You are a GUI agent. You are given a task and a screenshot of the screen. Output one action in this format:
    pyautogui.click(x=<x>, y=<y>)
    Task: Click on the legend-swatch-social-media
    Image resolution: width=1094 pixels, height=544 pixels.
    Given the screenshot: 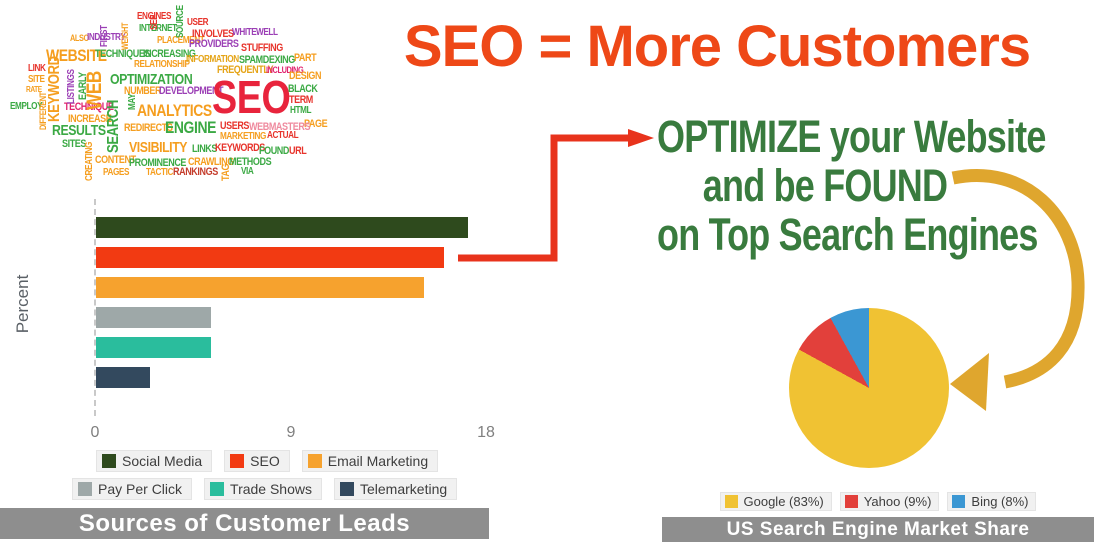 What is the action you would take?
    pyautogui.click(x=109, y=461)
    